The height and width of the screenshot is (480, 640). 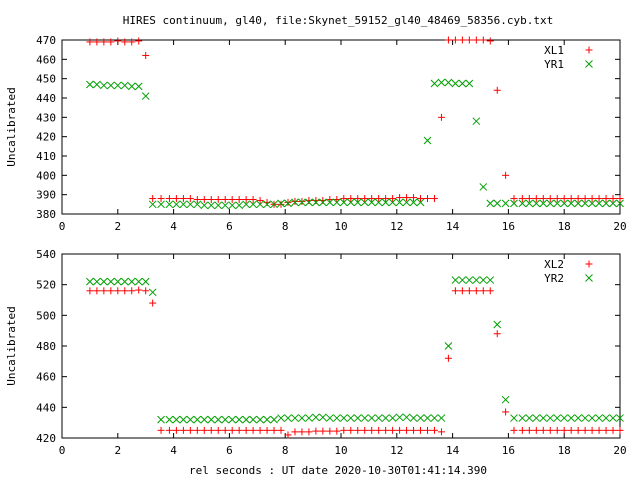 I want to click on y-tick-label: 410, so click(x=46, y=156).